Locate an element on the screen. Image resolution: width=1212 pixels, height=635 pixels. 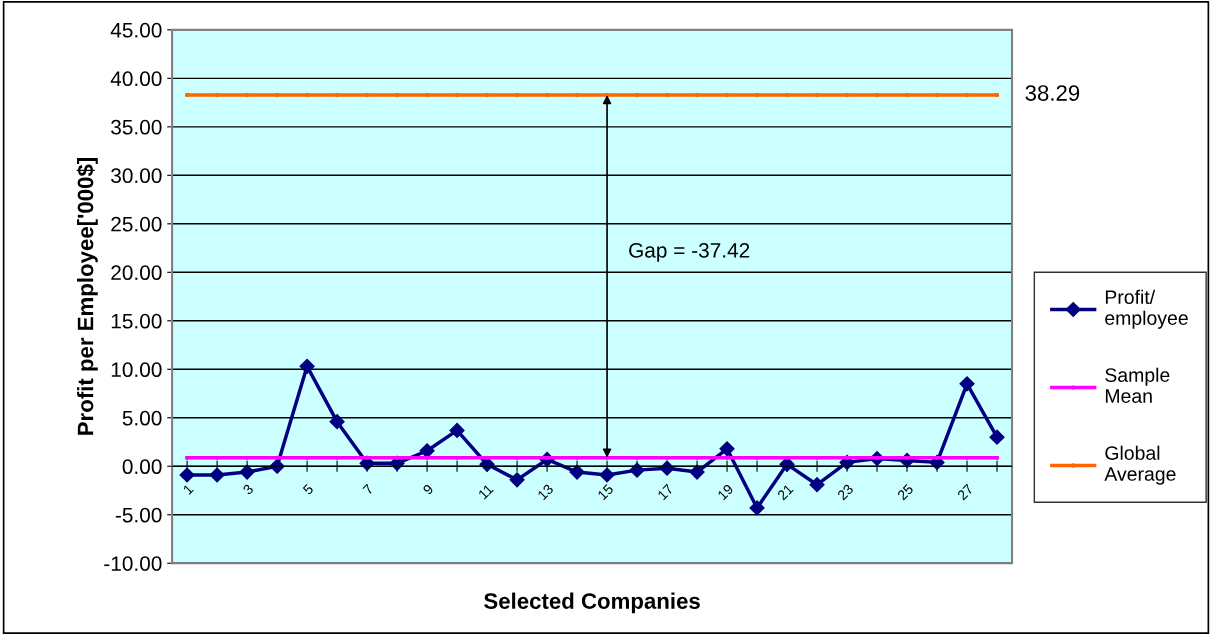
annotation: Gap = -37.42 is located at coordinates (689, 252).